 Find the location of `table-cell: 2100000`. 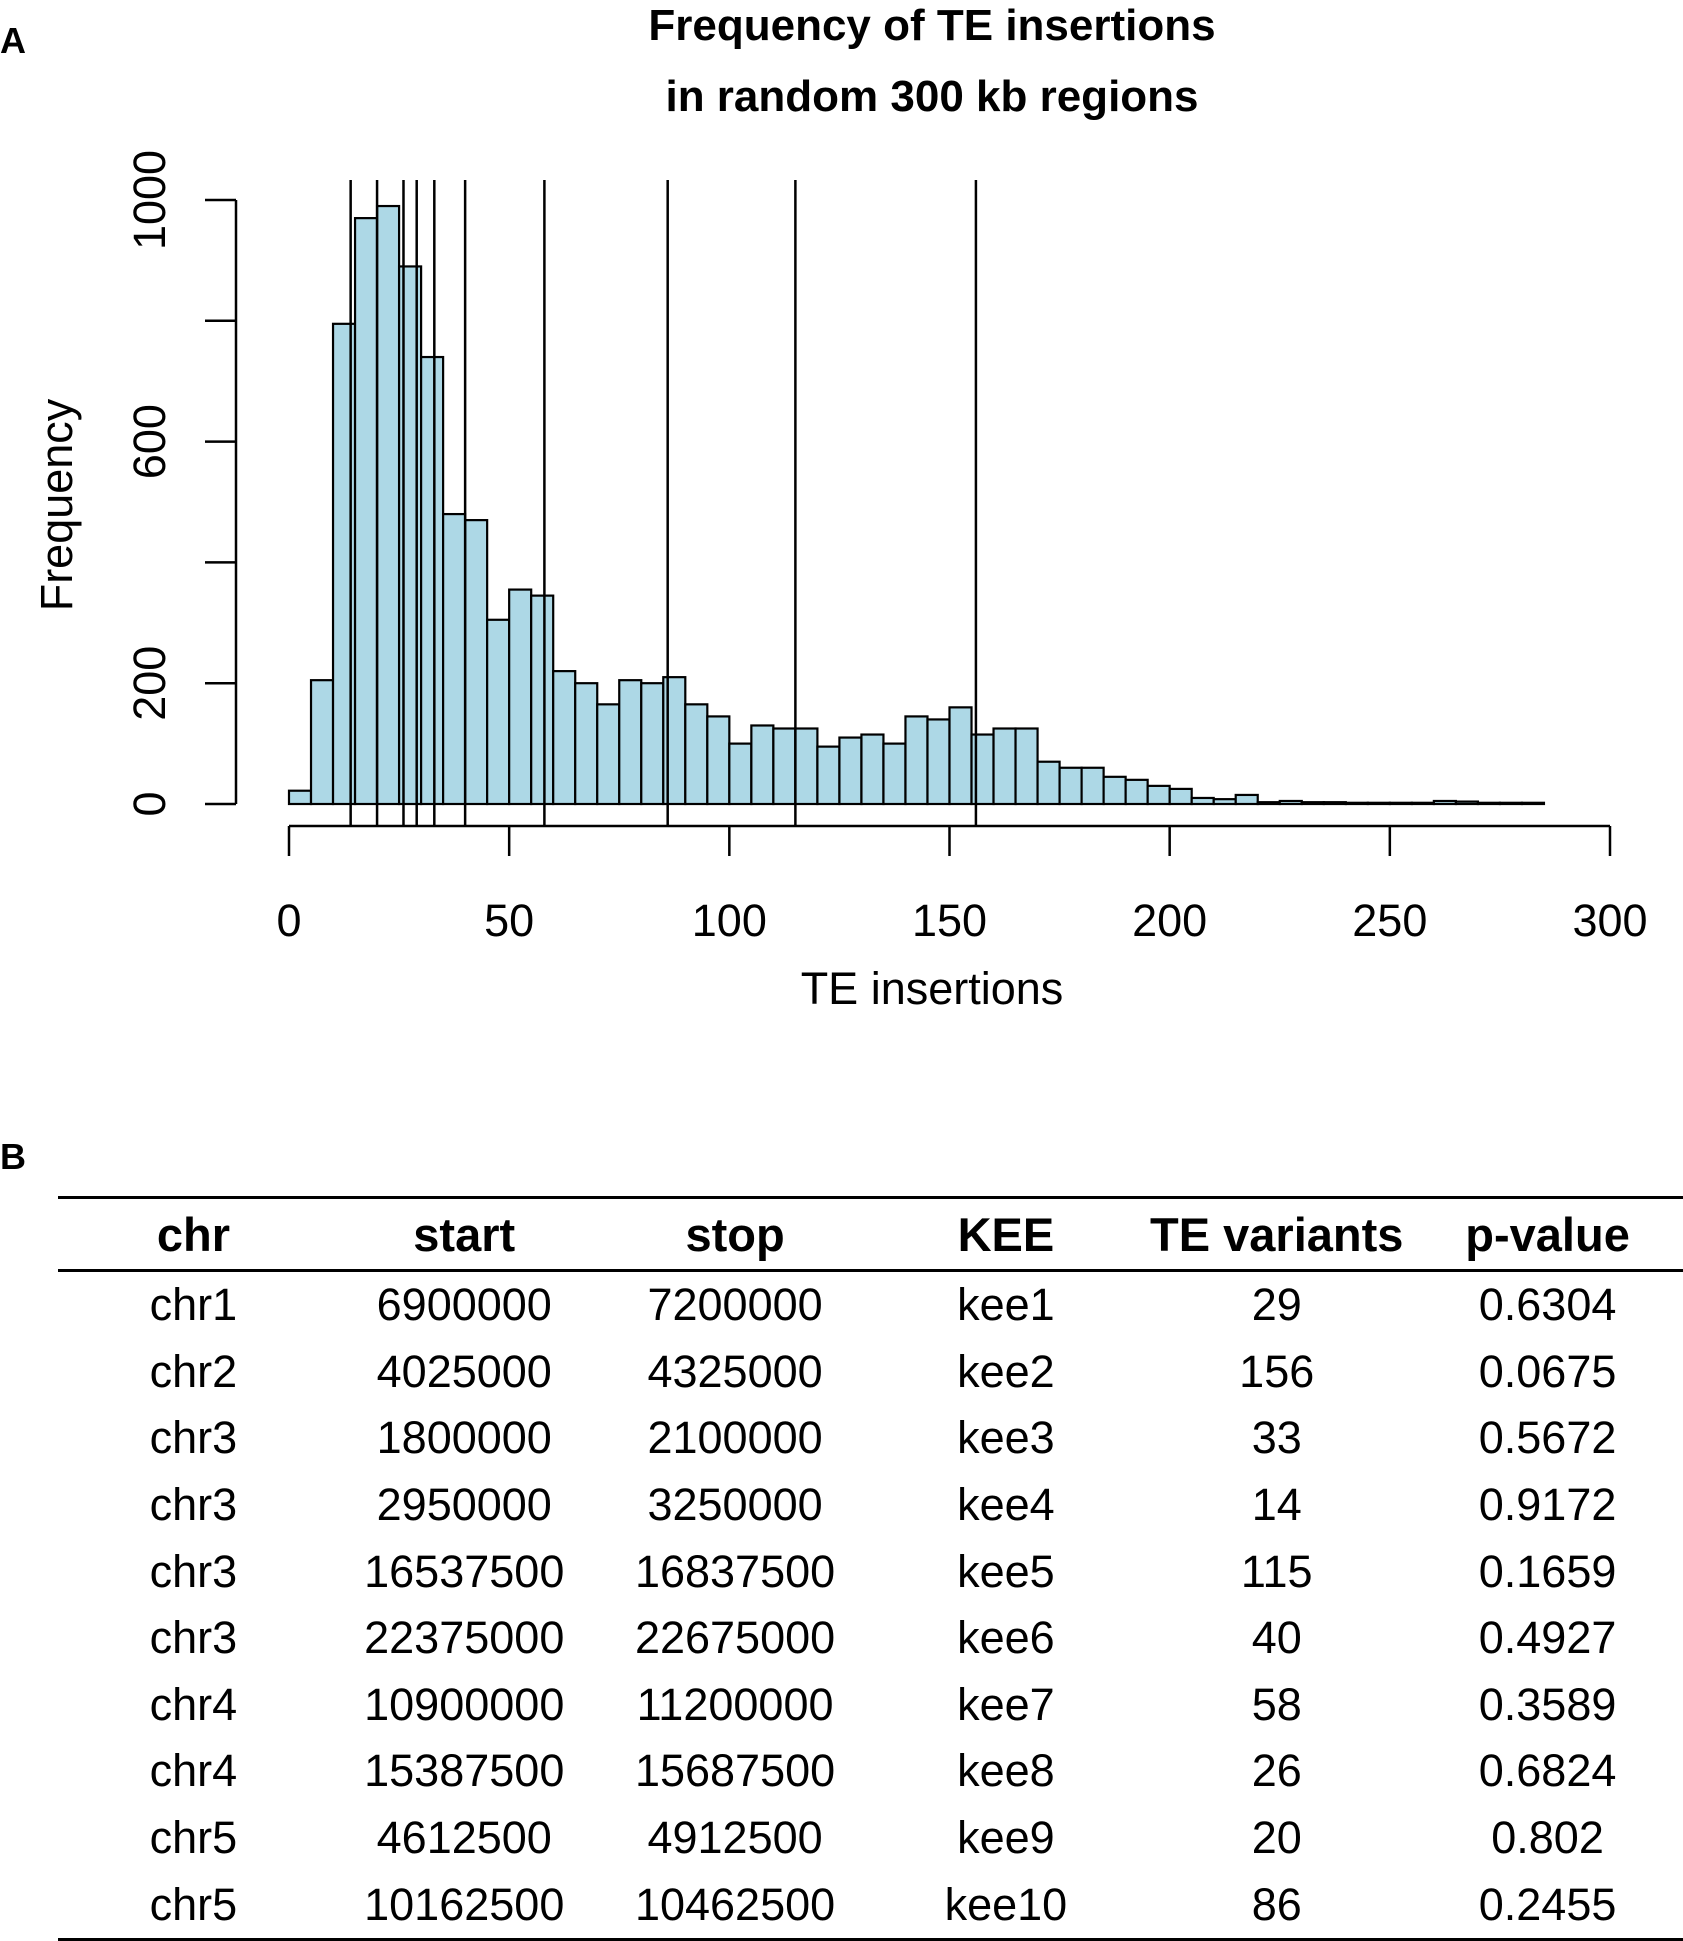

table-cell: 2100000 is located at coordinates (735, 1438).